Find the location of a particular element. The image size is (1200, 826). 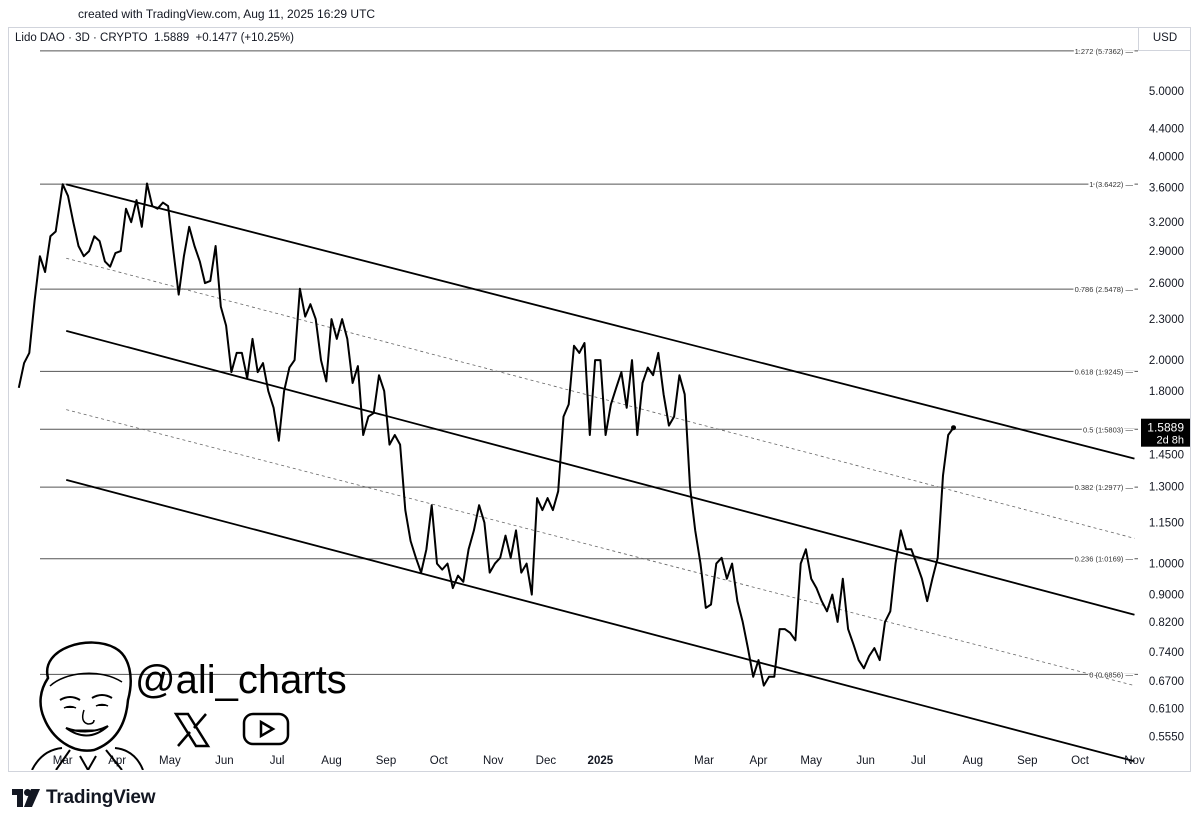

x-logo-icon is located at coordinates (192, 730).